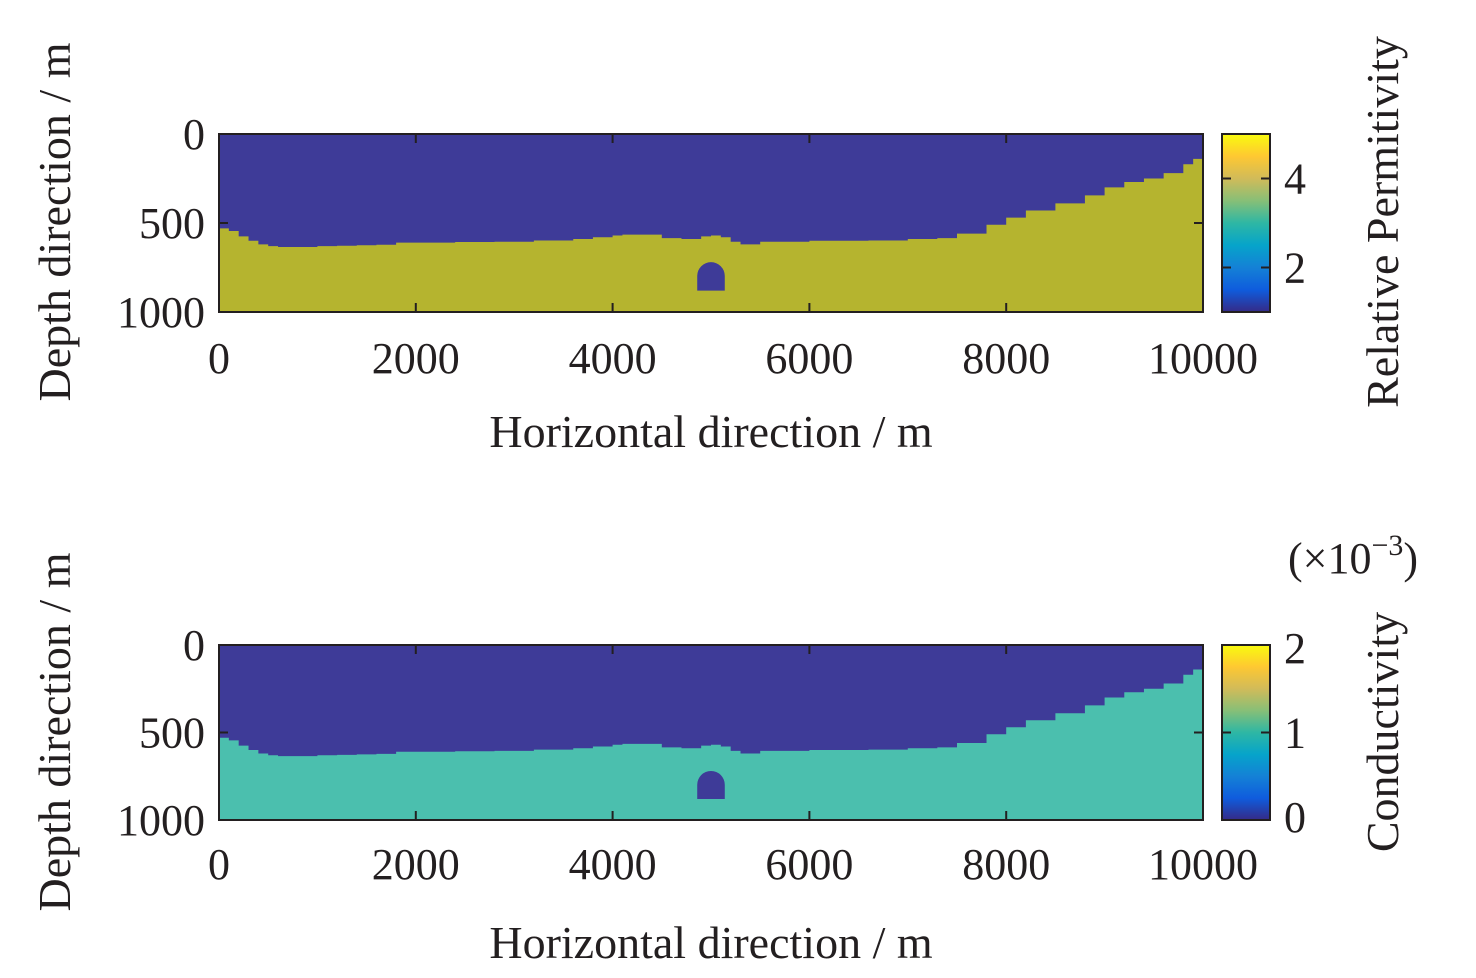 The image size is (1476, 978). Describe the element at coordinates (1295, 817) in the screenshot. I see `colorbar-tick-label: 0` at that location.